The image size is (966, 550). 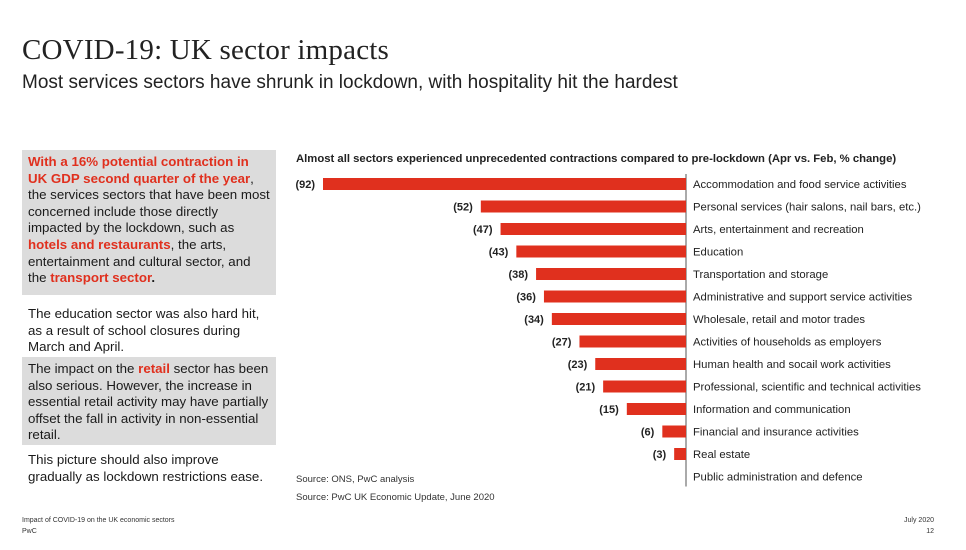 What do you see at coordinates (930, 531) in the screenshot?
I see `footer-page-number: 12` at bounding box center [930, 531].